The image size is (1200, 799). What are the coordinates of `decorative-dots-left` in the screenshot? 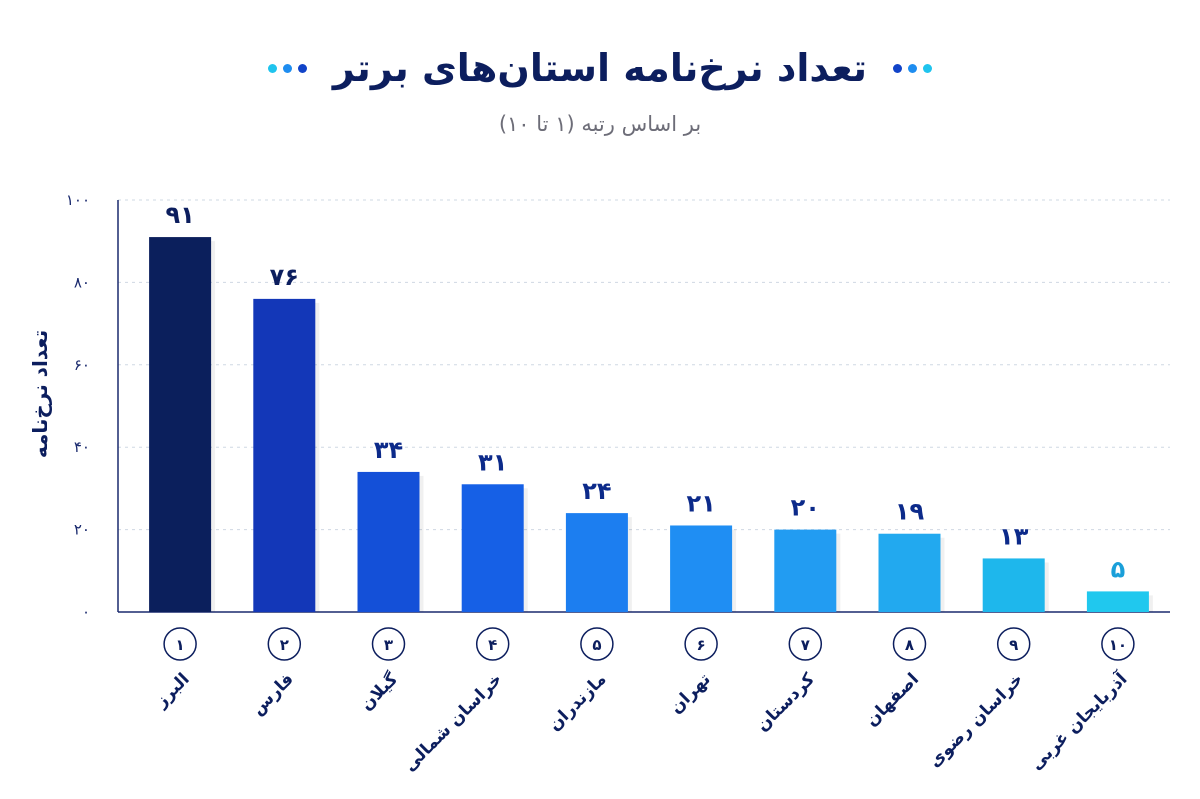 It's located at (287, 68).